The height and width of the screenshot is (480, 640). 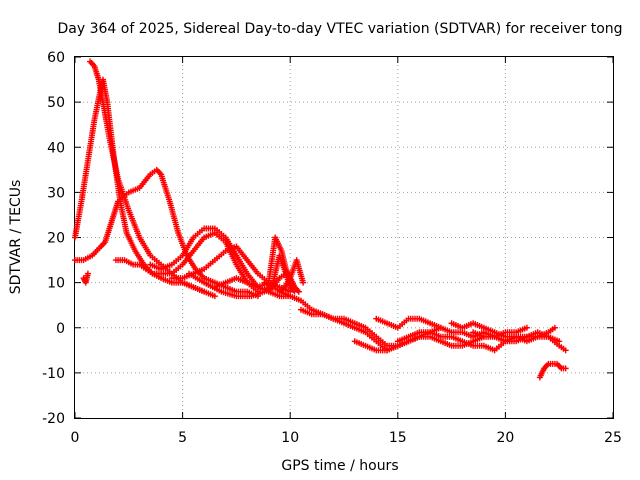 What do you see at coordinates (56, 58) in the screenshot?
I see `y-tick-label: 60` at bounding box center [56, 58].